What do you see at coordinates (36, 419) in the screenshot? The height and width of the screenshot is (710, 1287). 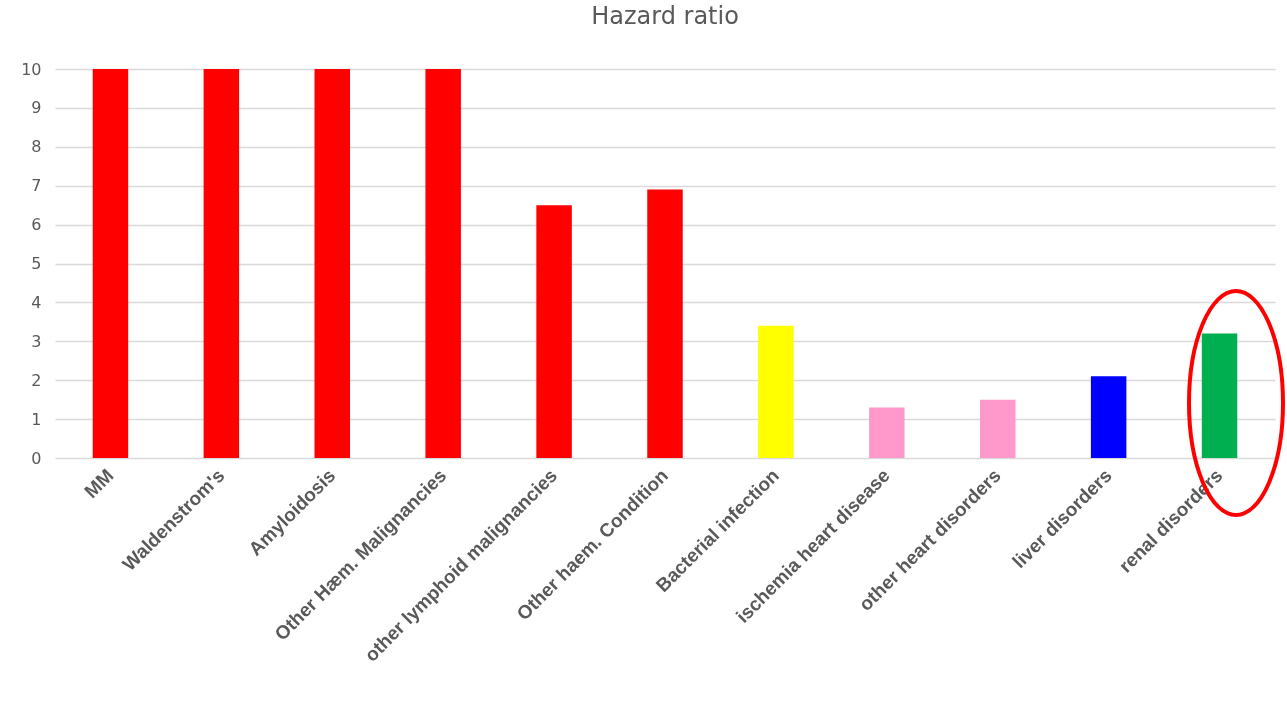 I see `y-tick-label: 1` at bounding box center [36, 419].